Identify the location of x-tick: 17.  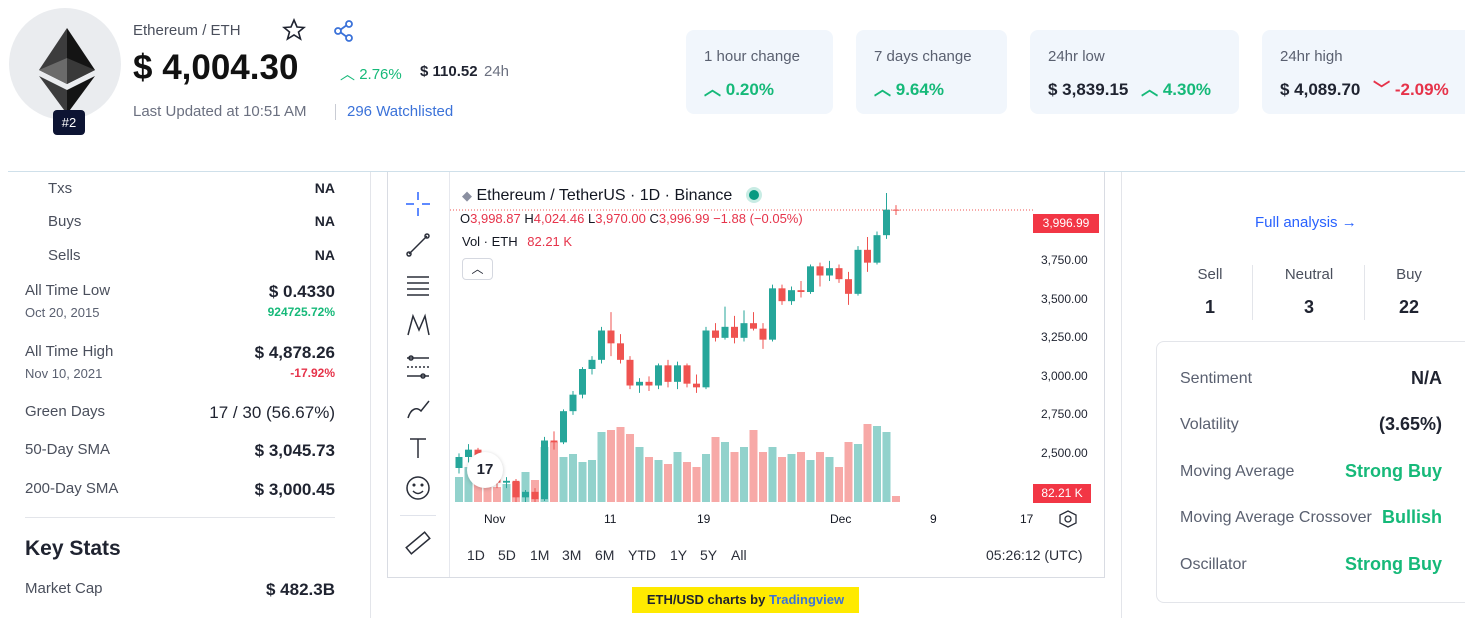
(1027, 519).